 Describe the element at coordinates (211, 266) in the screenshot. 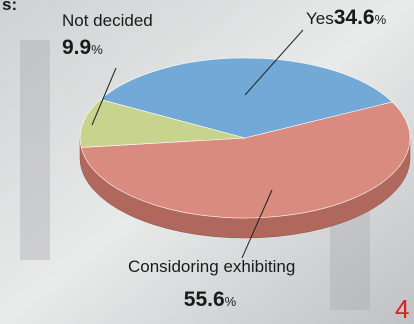

I see `category-label: Considoring exhibiting` at that location.